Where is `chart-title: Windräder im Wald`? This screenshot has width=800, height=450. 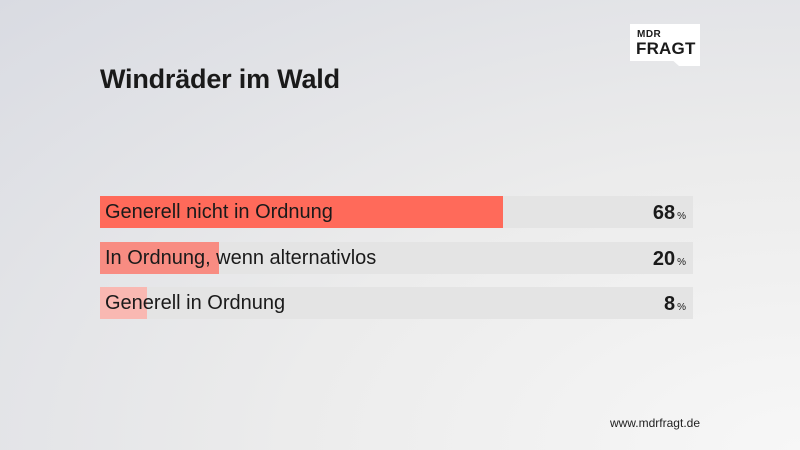 chart-title: Windräder im Wald is located at coordinates (220, 79).